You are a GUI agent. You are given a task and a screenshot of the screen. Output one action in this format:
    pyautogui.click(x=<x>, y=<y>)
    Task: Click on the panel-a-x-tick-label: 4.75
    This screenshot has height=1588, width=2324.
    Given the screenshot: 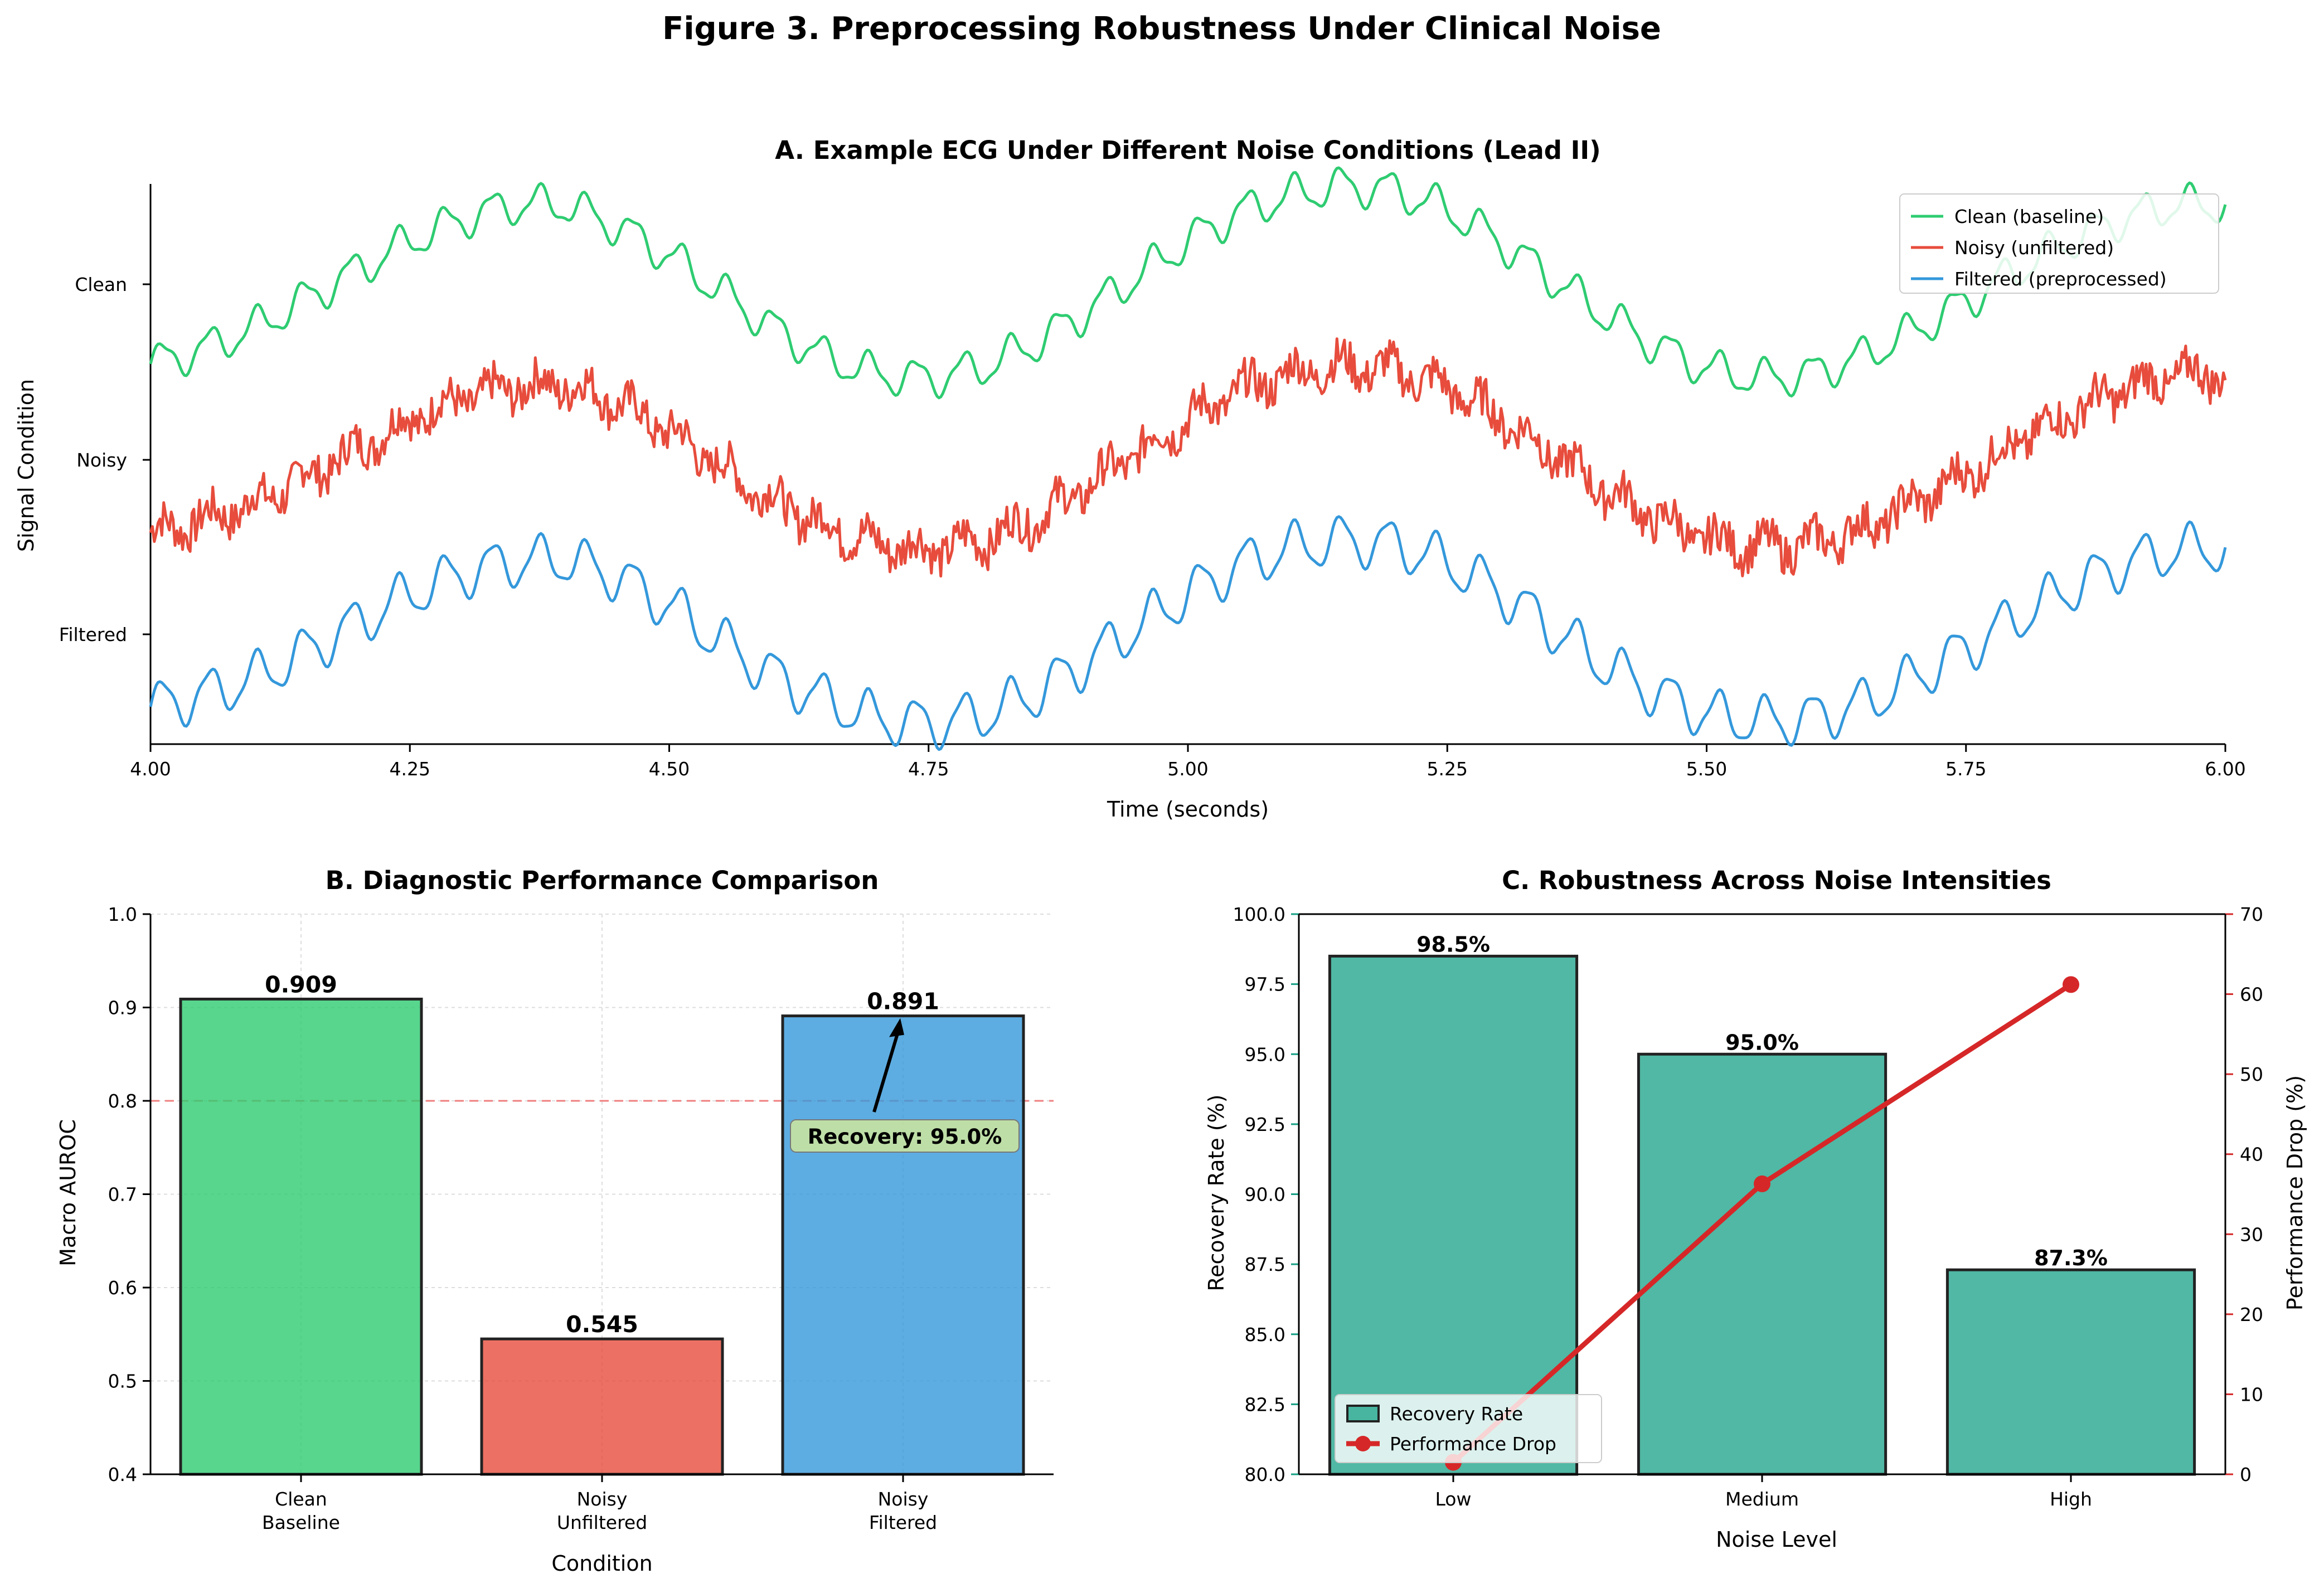 What is the action you would take?
    pyautogui.click(x=928, y=769)
    